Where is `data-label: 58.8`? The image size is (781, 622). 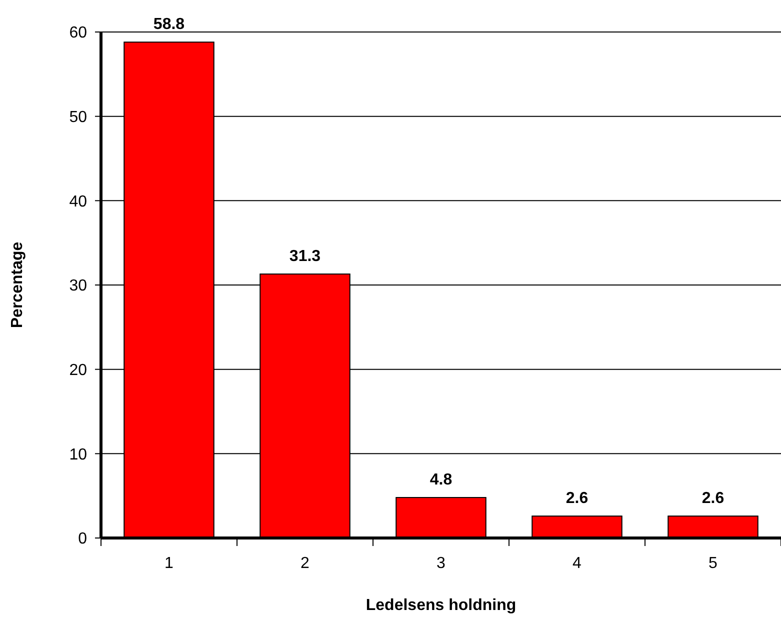 data-label: 58.8 is located at coordinates (169, 25).